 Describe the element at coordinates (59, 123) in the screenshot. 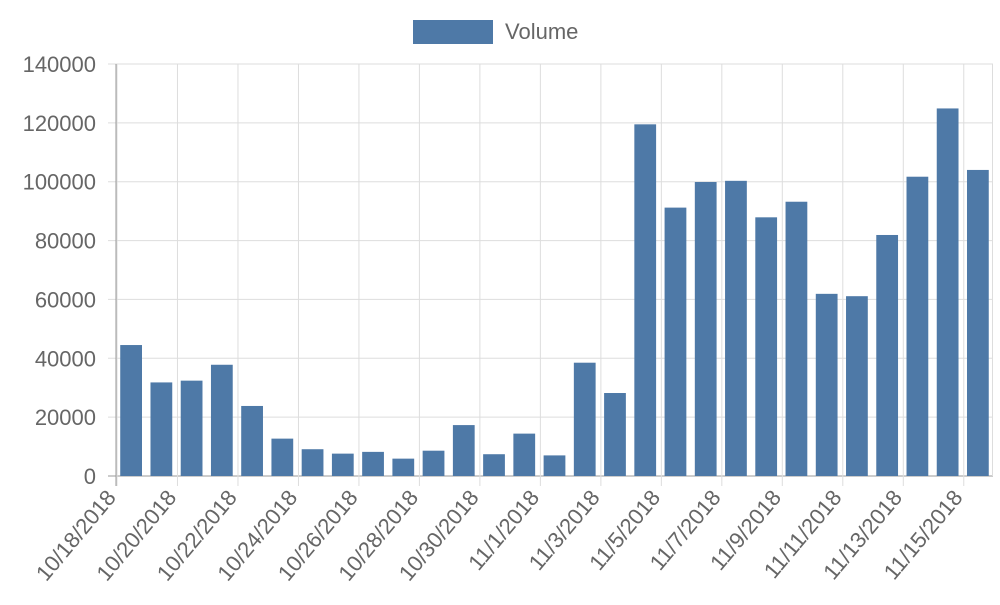

I see `y-tick-label: 120000` at that location.